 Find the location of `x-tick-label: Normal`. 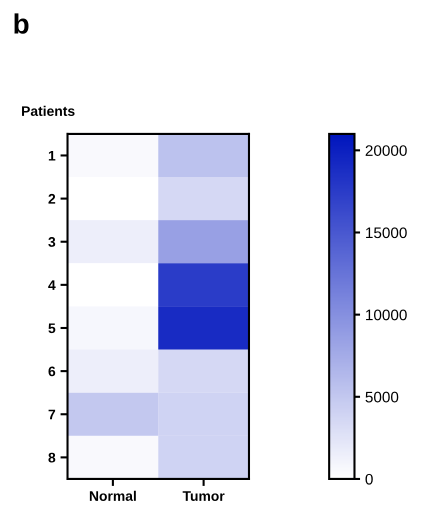

x-tick-label: Normal is located at coordinates (113, 495).